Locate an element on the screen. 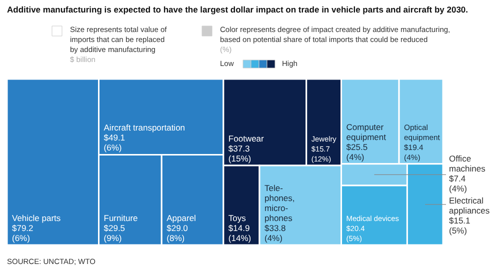 This screenshot has width=500, height=272. data-label: $79.2 (6%) is located at coordinates (23, 233).